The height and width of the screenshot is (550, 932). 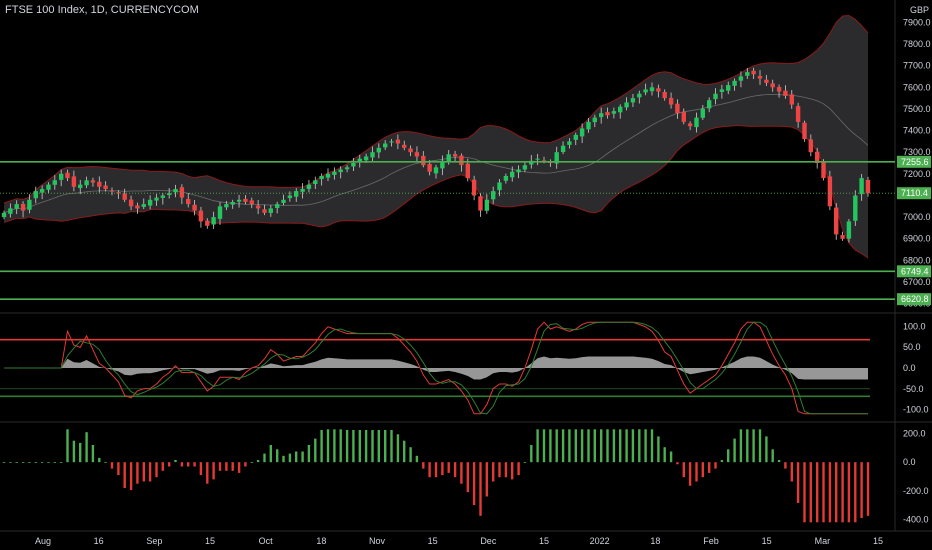 I want to click on level-label-badge, so click(x=914, y=271).